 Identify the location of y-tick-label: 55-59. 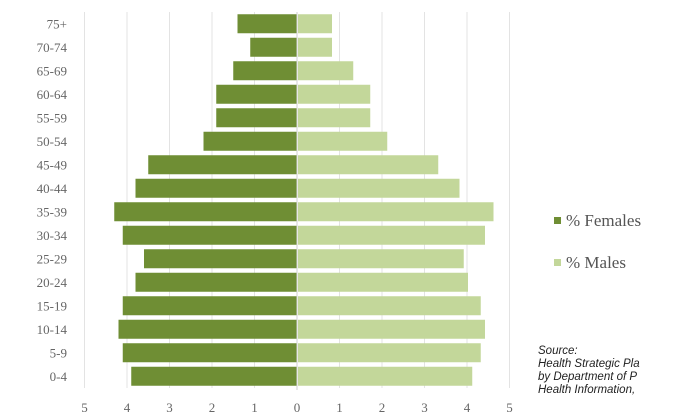
(52, 117).